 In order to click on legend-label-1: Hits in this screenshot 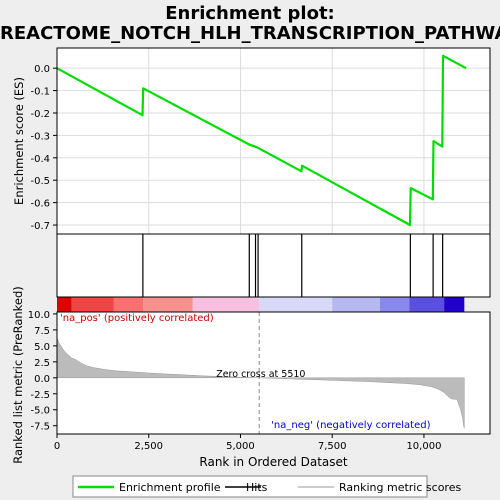, I will do `click(257, 487)`.